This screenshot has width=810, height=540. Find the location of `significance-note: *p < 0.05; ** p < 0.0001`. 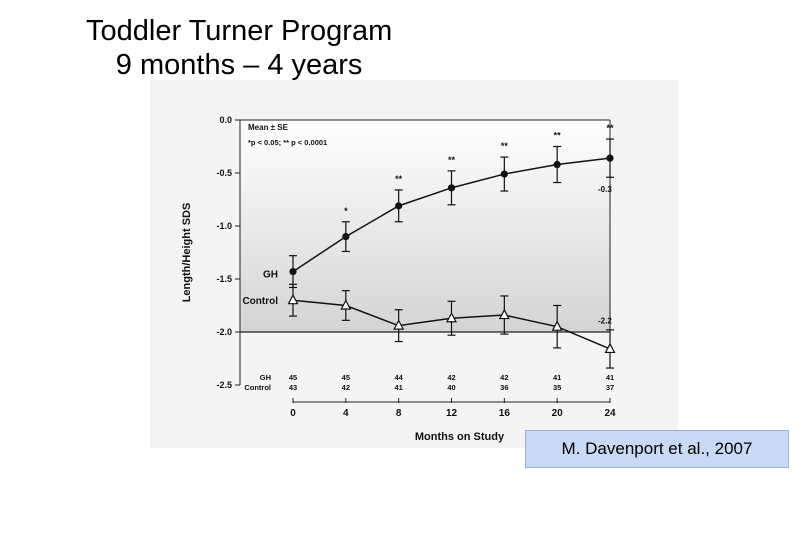

significance-note: *p < 0.05; ** p < 0.0001 is located at coordinates (287, 142).